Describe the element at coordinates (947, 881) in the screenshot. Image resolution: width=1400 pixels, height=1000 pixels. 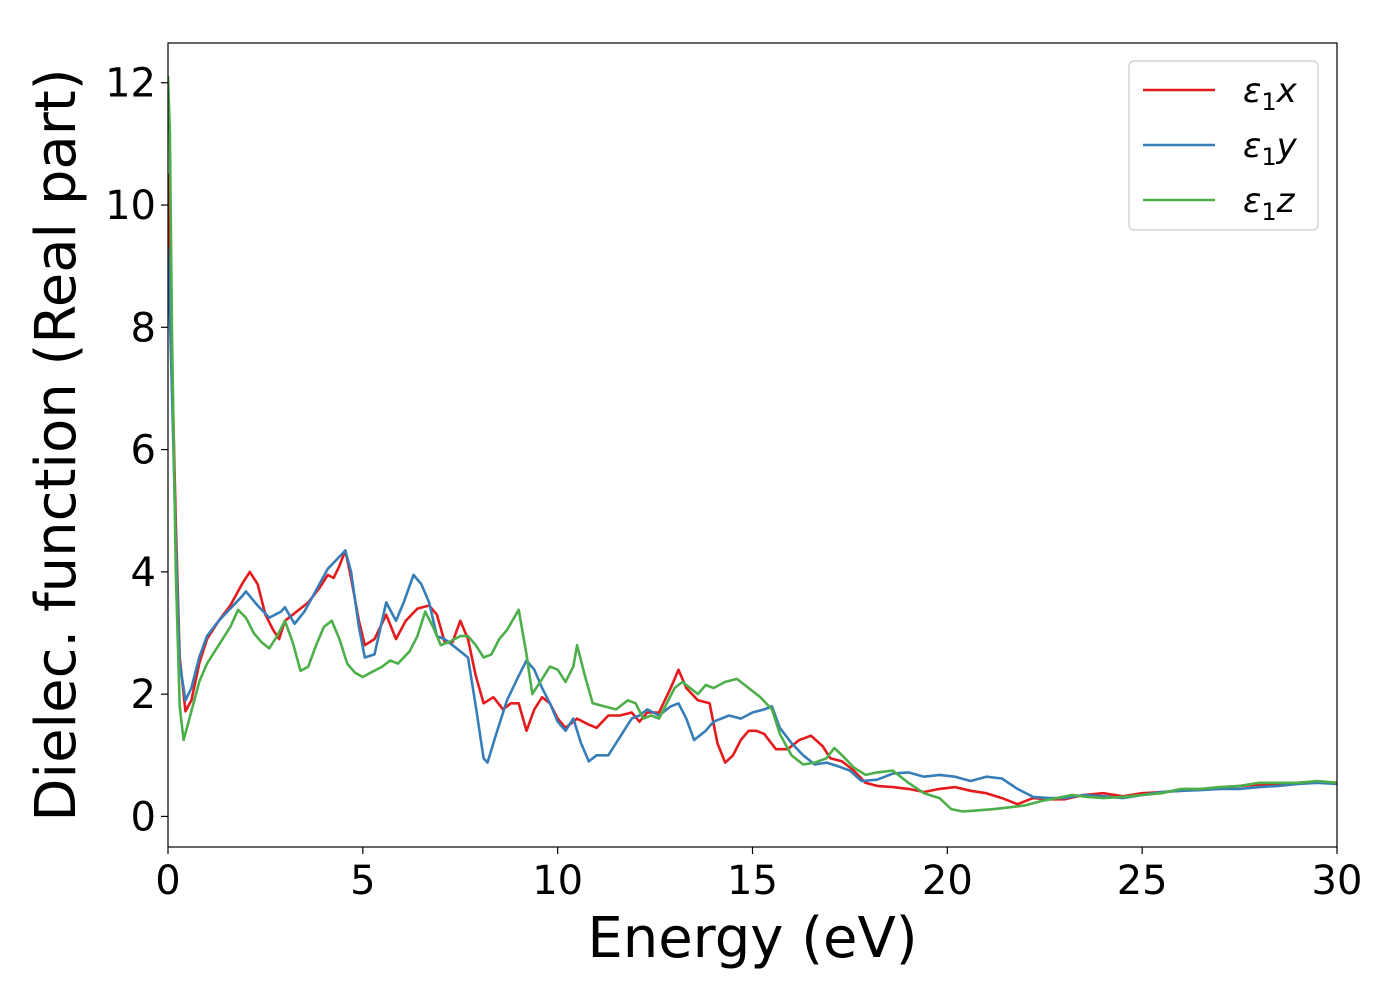
I see `x-tick-label: 20` at that location.